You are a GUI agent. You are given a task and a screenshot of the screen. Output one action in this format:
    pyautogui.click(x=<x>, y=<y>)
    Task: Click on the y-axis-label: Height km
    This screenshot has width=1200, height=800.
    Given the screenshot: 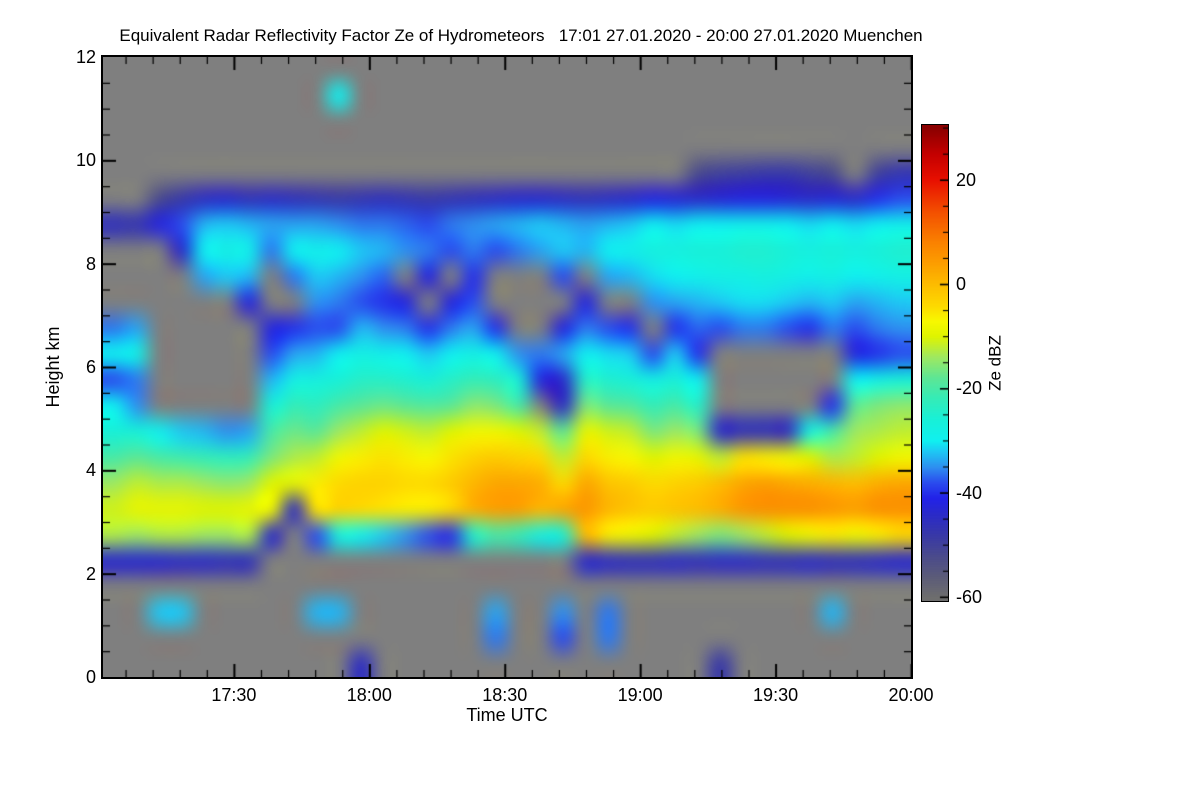 What is the action you would take?
    pyautogui.click(x=53, y=367)
    